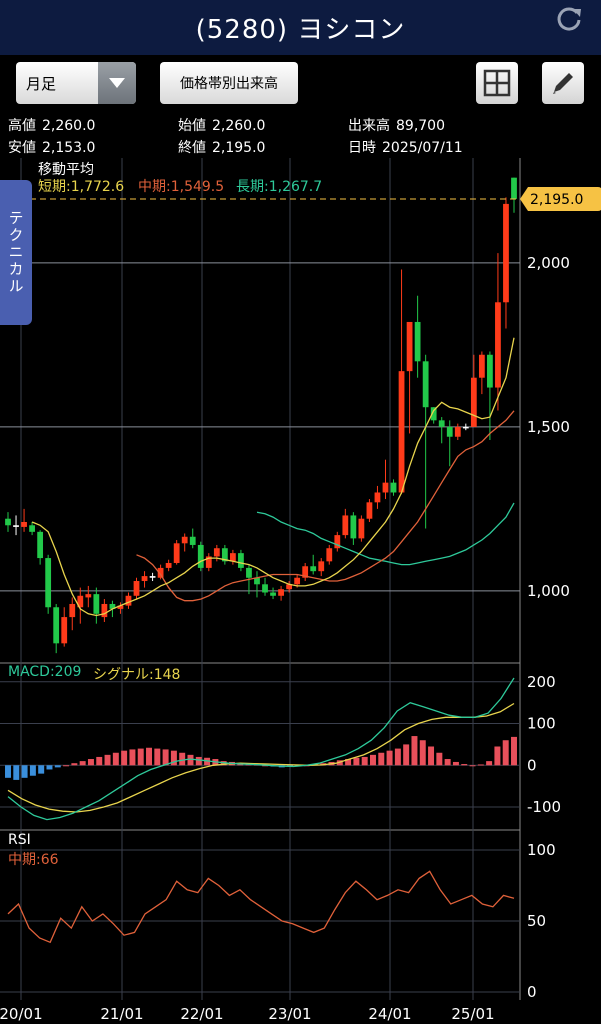 This screenshot has height=1024, width=601. I want to click on quote-open: 始値 2,260.0, so click(221, 125).